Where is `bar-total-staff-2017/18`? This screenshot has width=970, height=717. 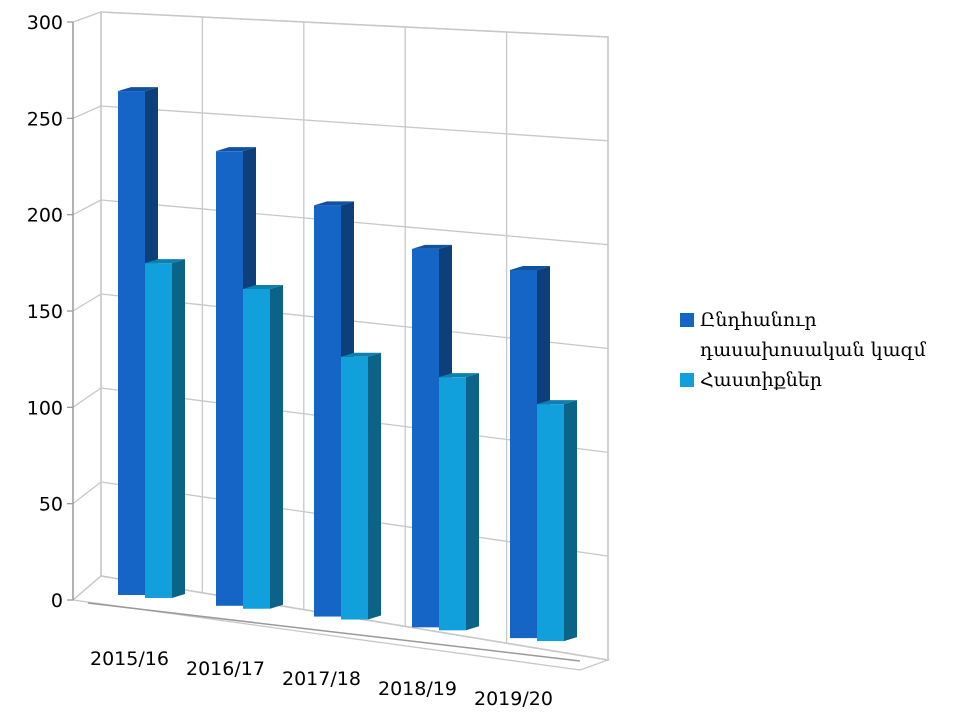 bar-total-staff-2017/18 is located at coordinates (327, 411).